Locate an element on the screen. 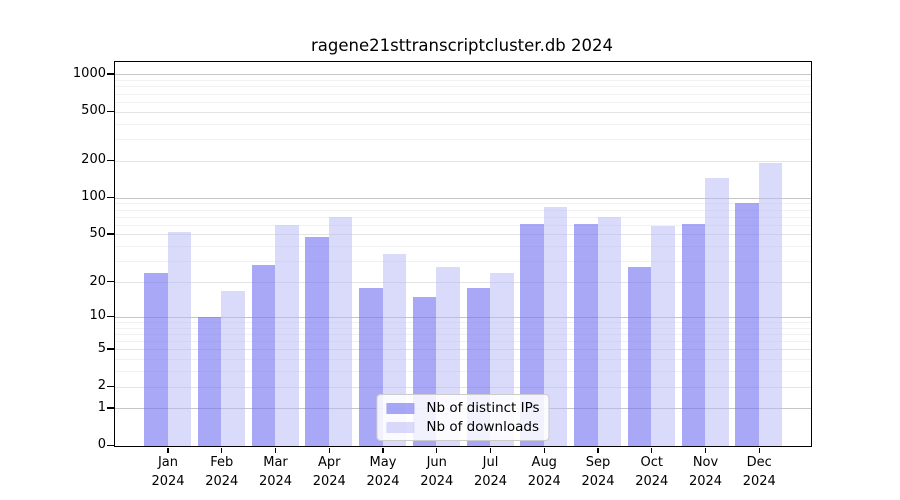 This screenshot has height=500, width=900. x-tick-mark-apr is located at coordinates (329, 450).